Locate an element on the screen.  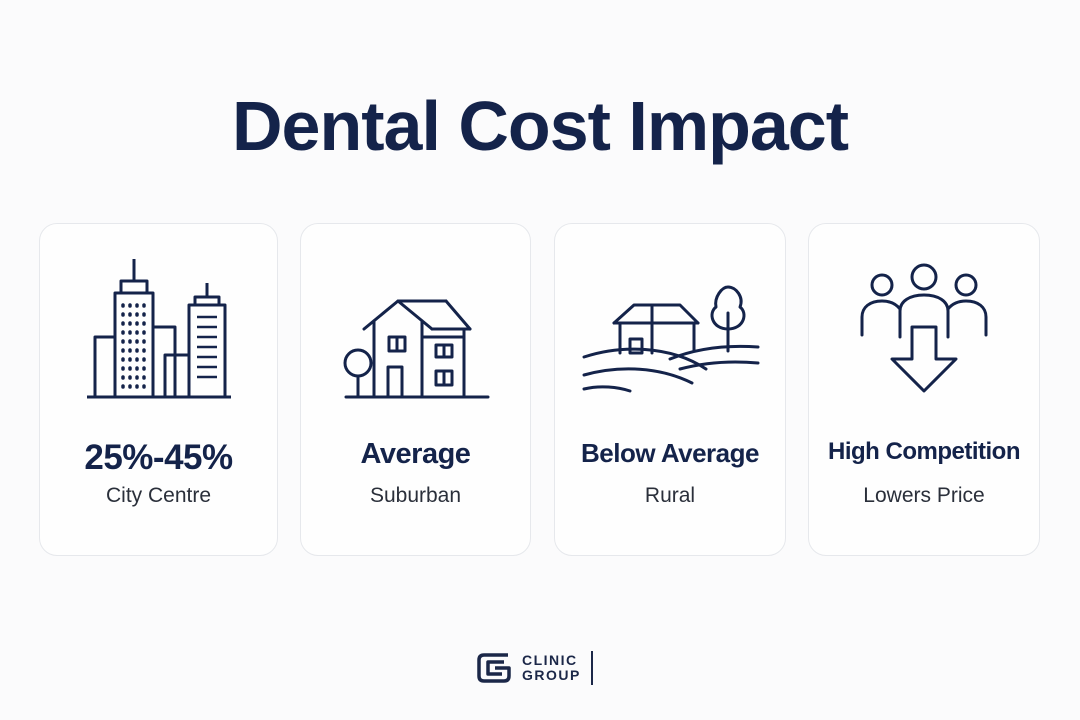
card-high-competition: High Competition Lowers Price is located at coordinates (924, 389).